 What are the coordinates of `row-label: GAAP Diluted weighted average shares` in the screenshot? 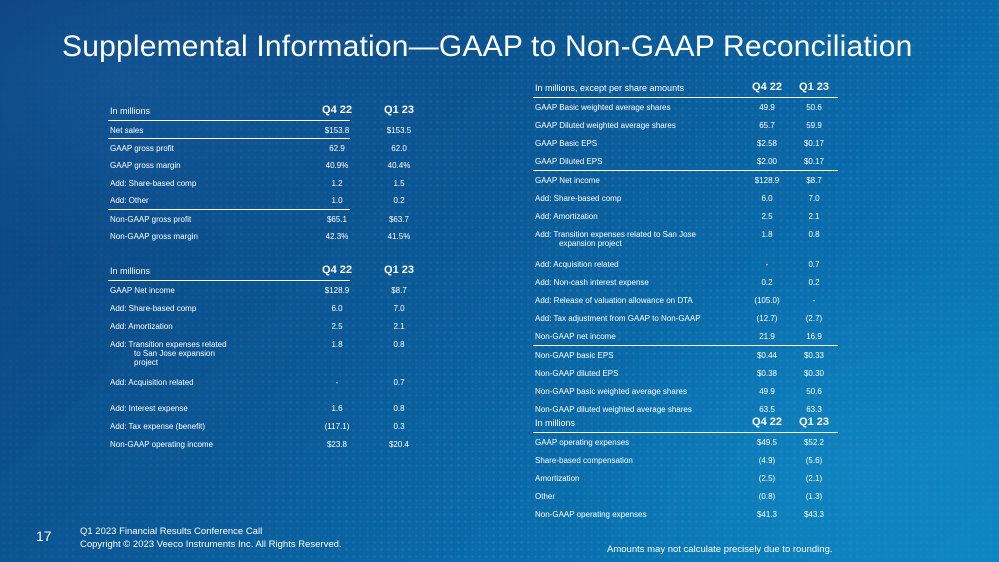 It's located at (639, 125).